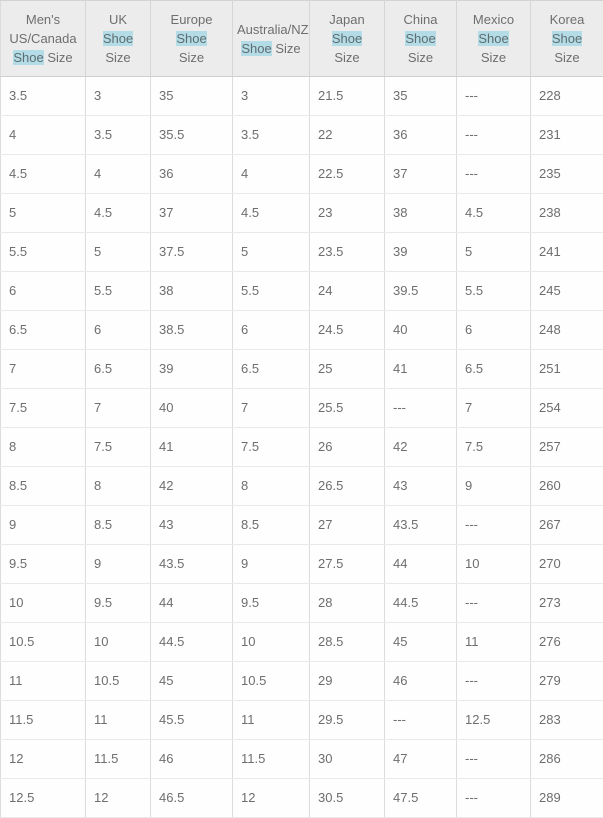  What do you see at coordinates (567, 213) in the screenshot?
I see `table-cell: 238` at bounding box center [567, 213].